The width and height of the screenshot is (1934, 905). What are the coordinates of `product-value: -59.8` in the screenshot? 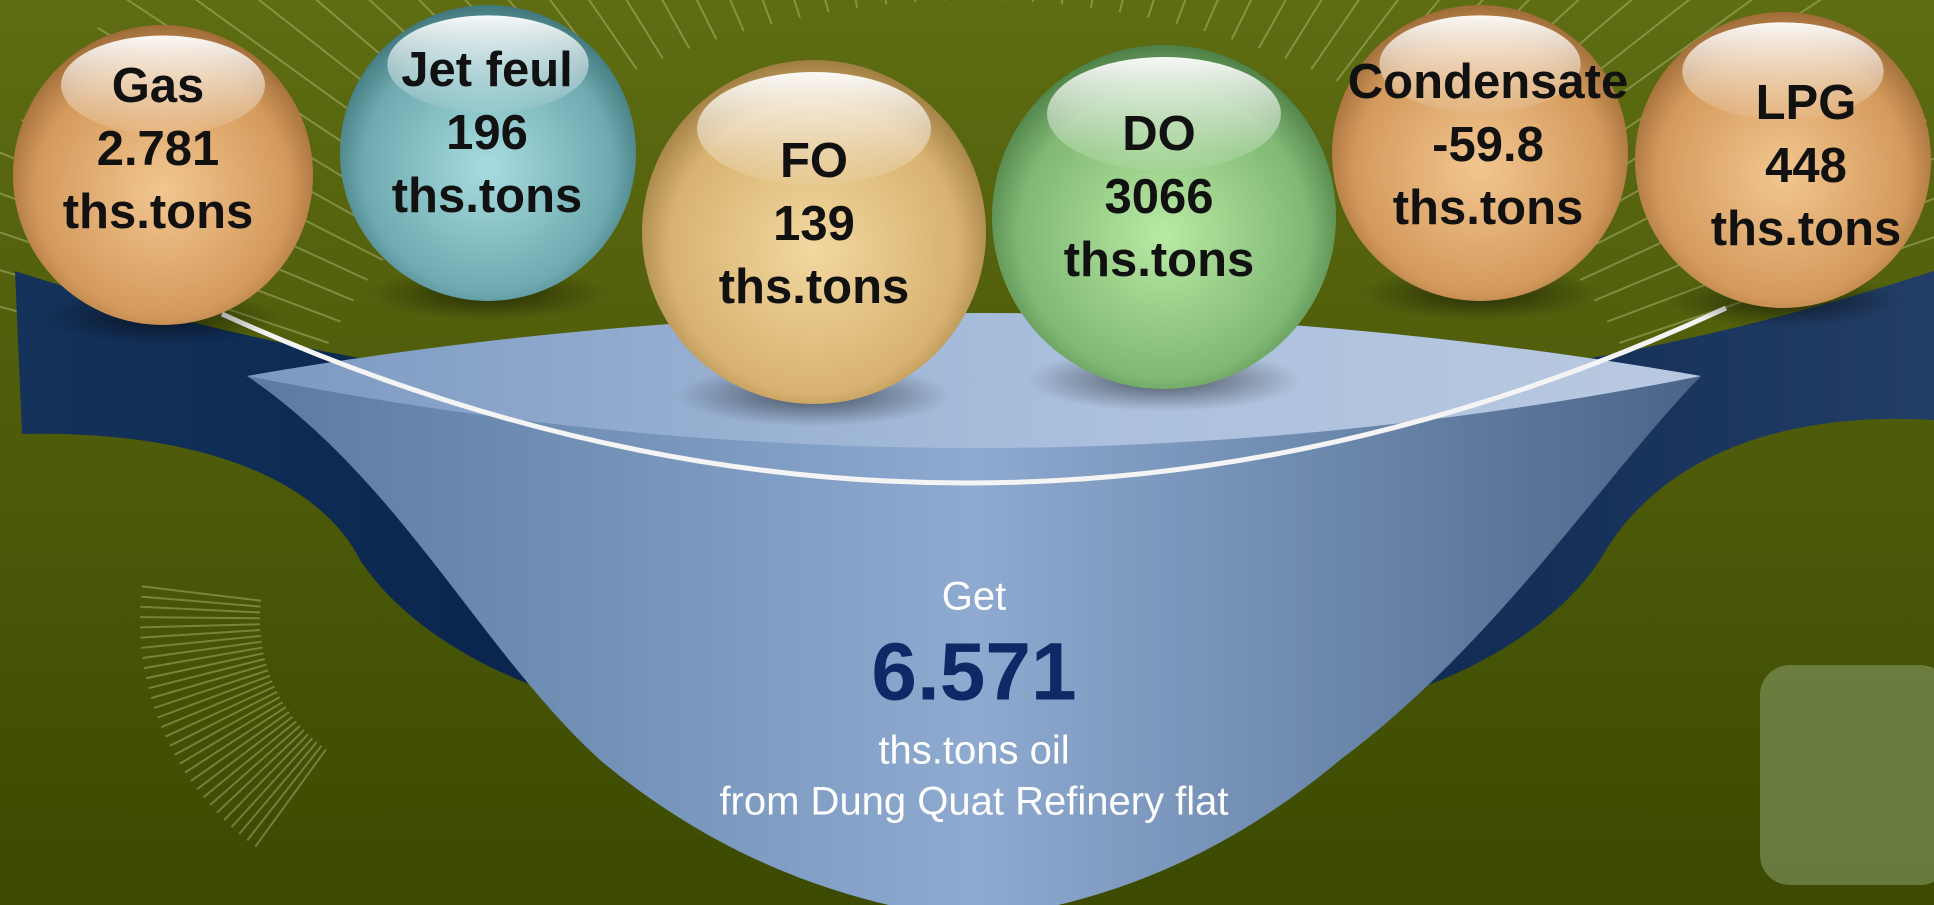 It's located at (1488, 145).